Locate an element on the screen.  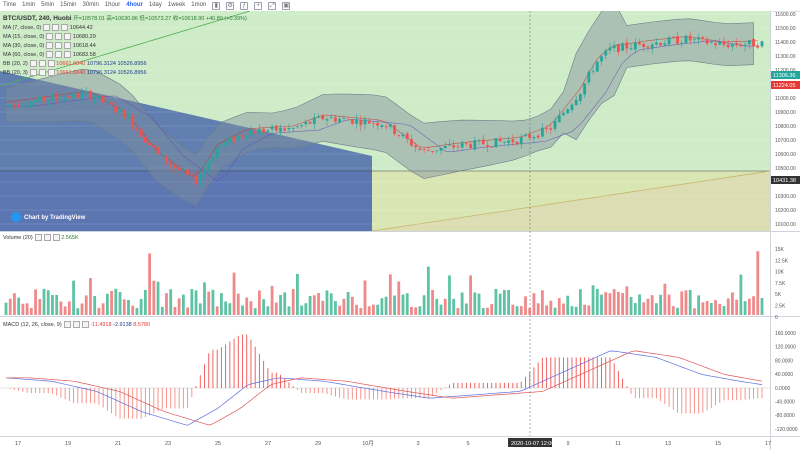
fullscreen-icon: ⤢ is located at coordinates (272, 5).